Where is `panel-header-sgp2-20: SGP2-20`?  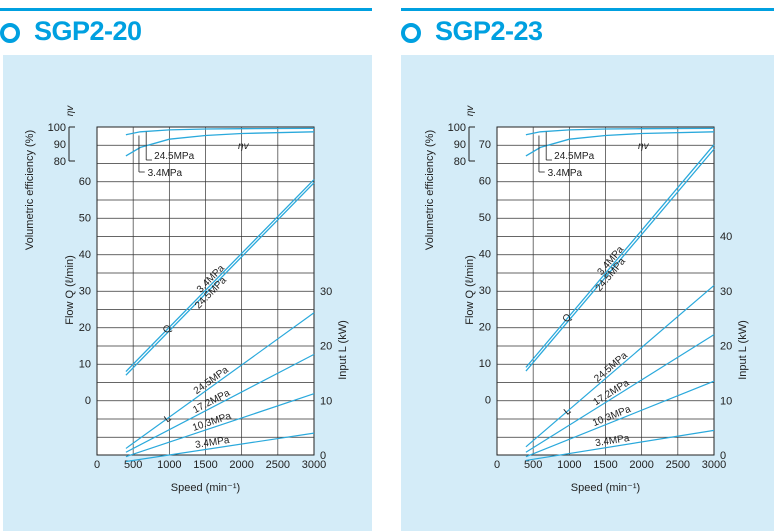 panel-header-sgp2-20: SGP2-20 is located at coordinates (186, 27).